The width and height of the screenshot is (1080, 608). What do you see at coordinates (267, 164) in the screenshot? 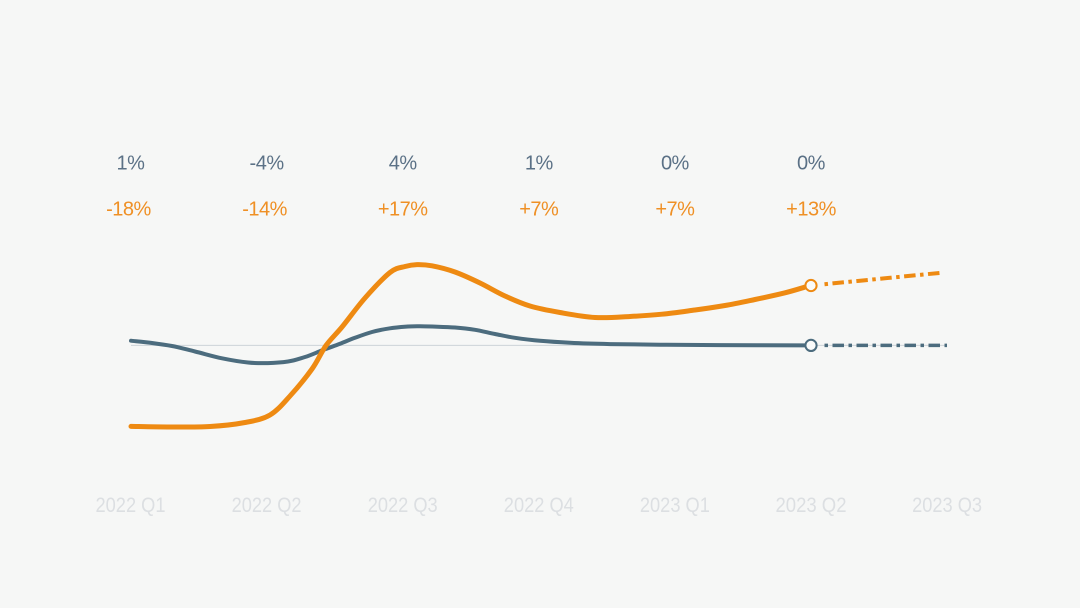
I see `svg-text: -4%` at bounding box center [267, 164].